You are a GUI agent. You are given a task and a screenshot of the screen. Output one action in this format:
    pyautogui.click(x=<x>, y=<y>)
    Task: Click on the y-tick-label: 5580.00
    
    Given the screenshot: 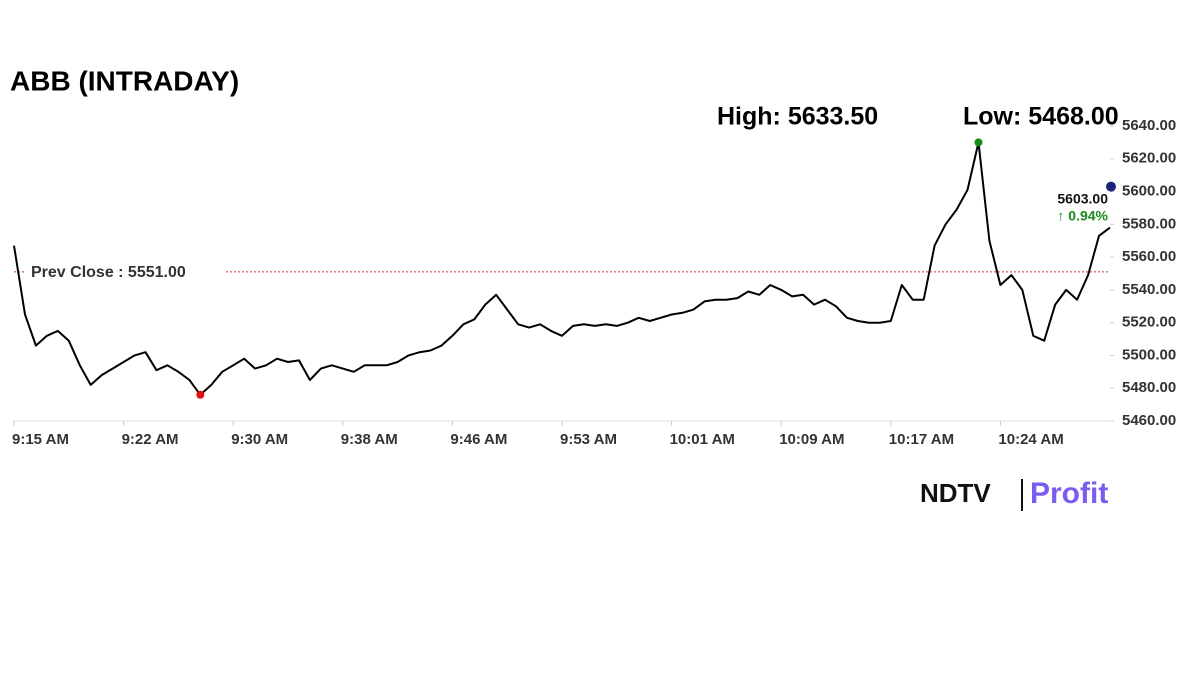 What is the action you would take?
    pyautogui.click(x=1149, y=223)
    